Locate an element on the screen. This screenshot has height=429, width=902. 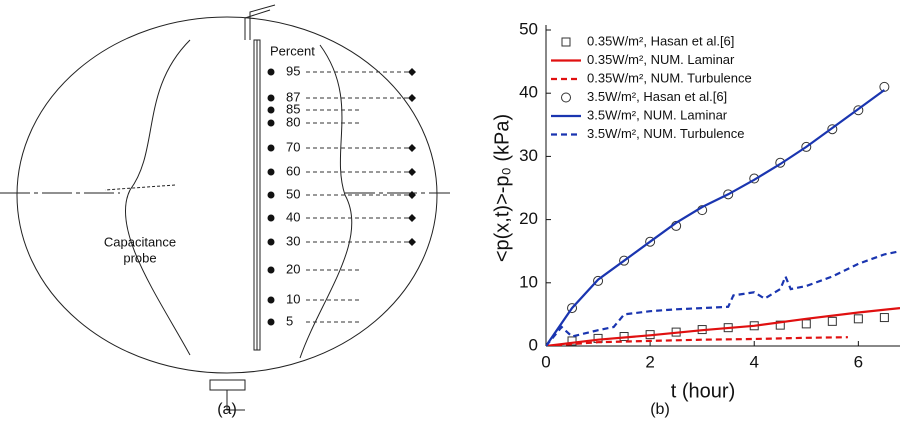
level-label: 85 is located at coordinates (293, 108).